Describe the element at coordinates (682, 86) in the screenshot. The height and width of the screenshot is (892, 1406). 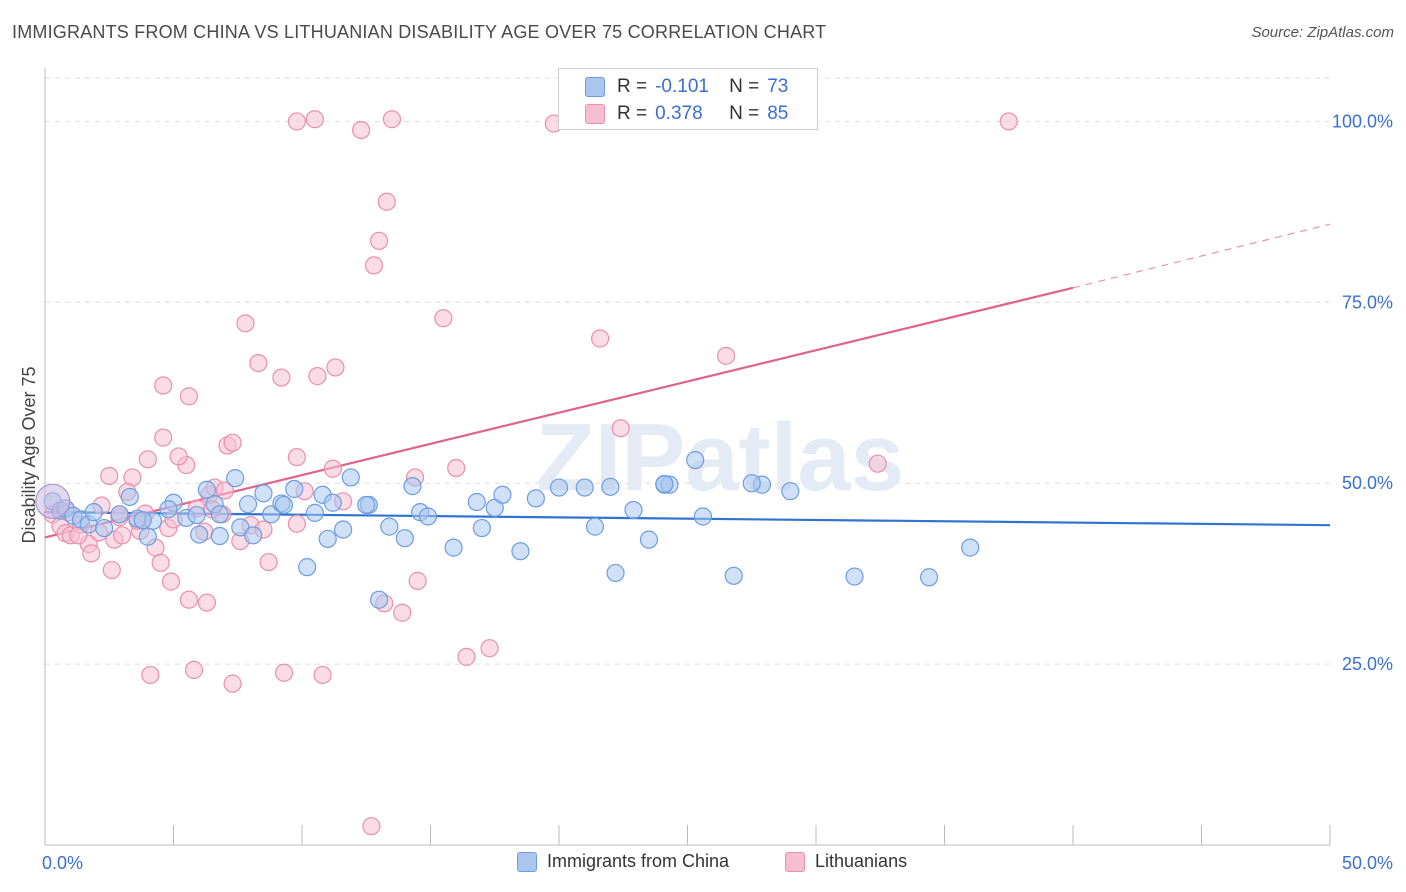
I see `legend-r-value: -0.101` at that location.